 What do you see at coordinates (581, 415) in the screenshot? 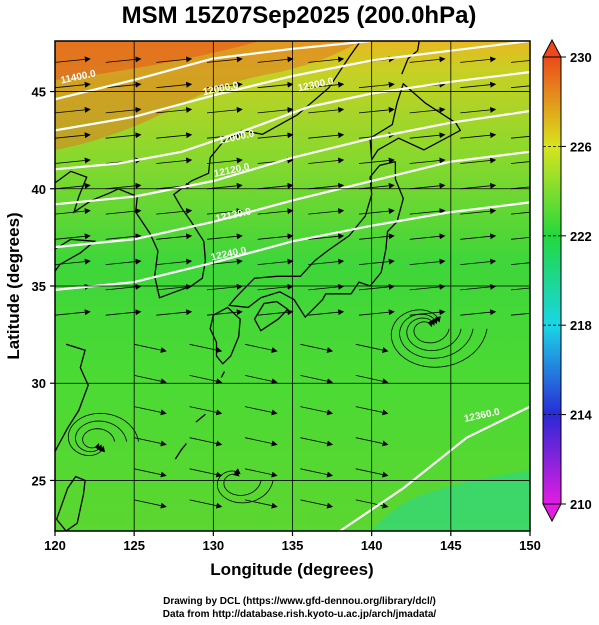
I see `colorbar-tick-label: 214` at bounding box center [581, 415].